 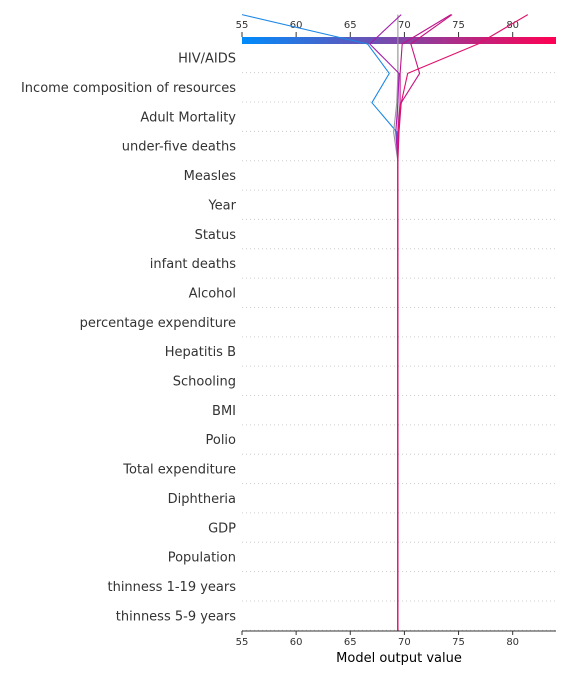 What do you see at coordinates (404, 642) in the screenshot?
I see `x-tick-label: 70` at bounding box center [404, 642].